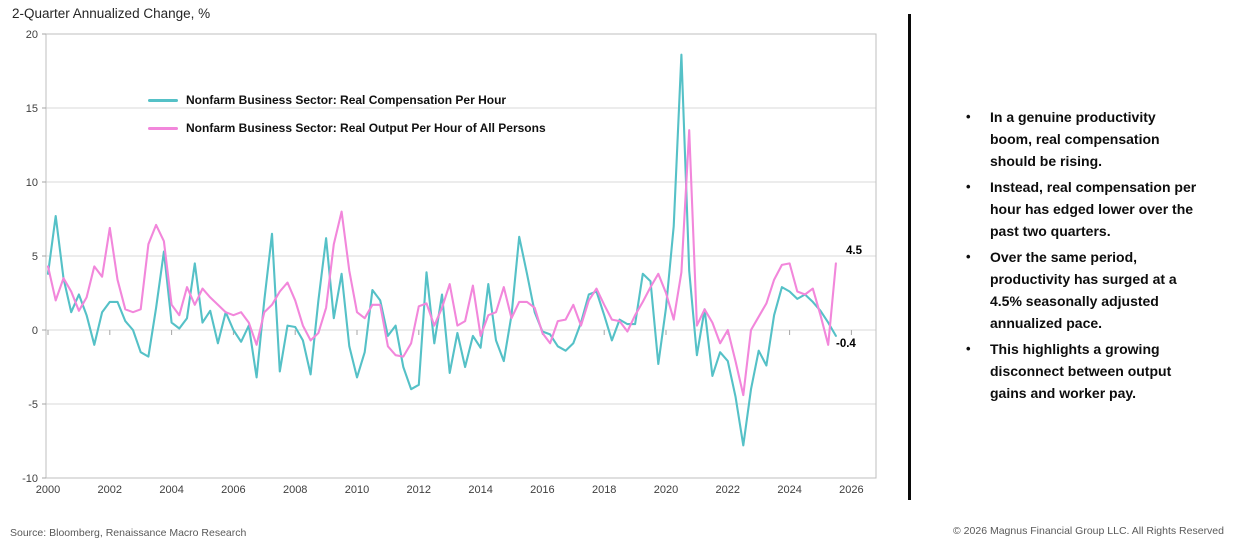  I want to click on x-axis-label: 2026, so click(851, 490).